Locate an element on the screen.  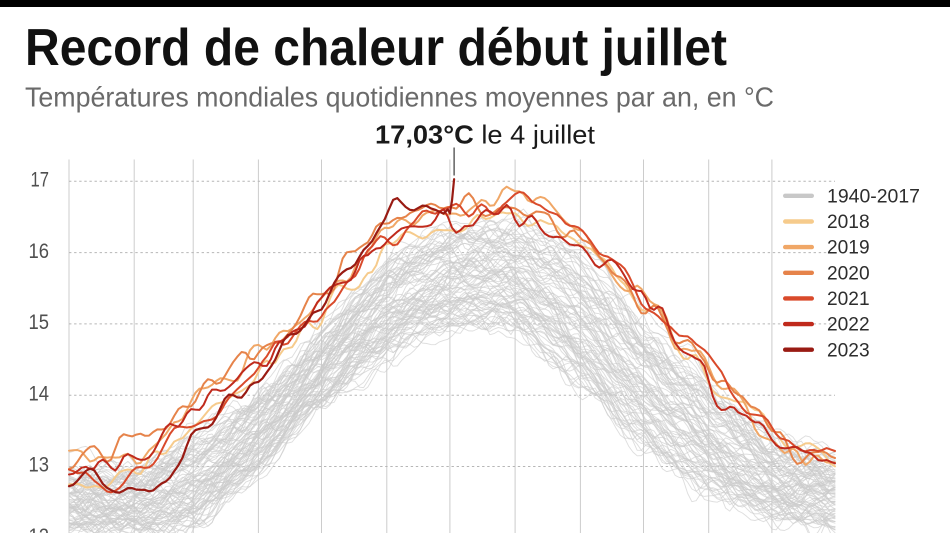
svg-text: 12 is located at coordinates (39, 529).